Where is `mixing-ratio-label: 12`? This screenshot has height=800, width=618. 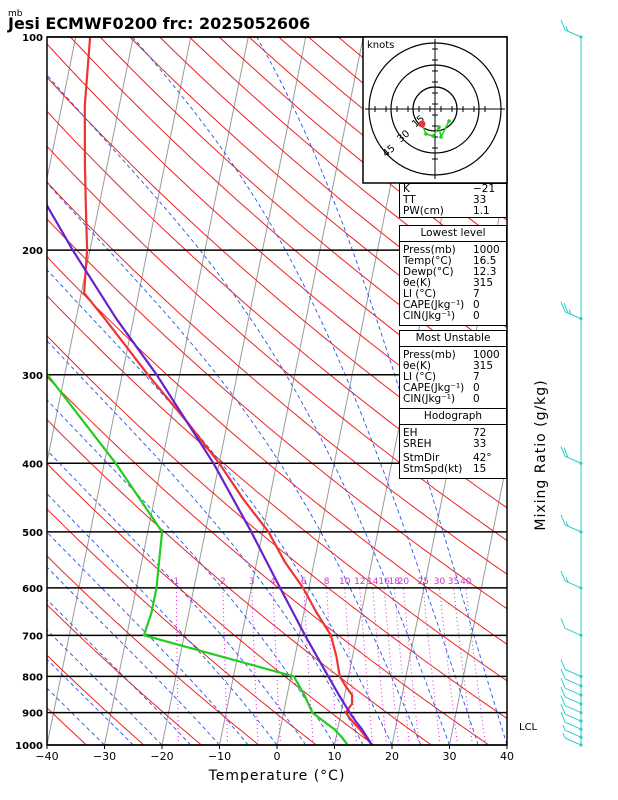 mixing-ratio-label: 12 is located at coordinates (359, 582).